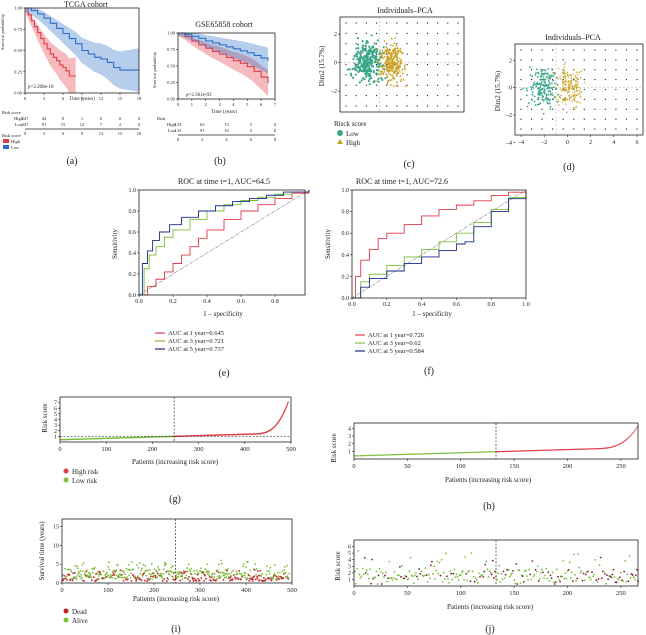 Image resolution: width=646 pixels, height=635 pixels. I want to click on risk-row-label: Low, so click(172, 130).